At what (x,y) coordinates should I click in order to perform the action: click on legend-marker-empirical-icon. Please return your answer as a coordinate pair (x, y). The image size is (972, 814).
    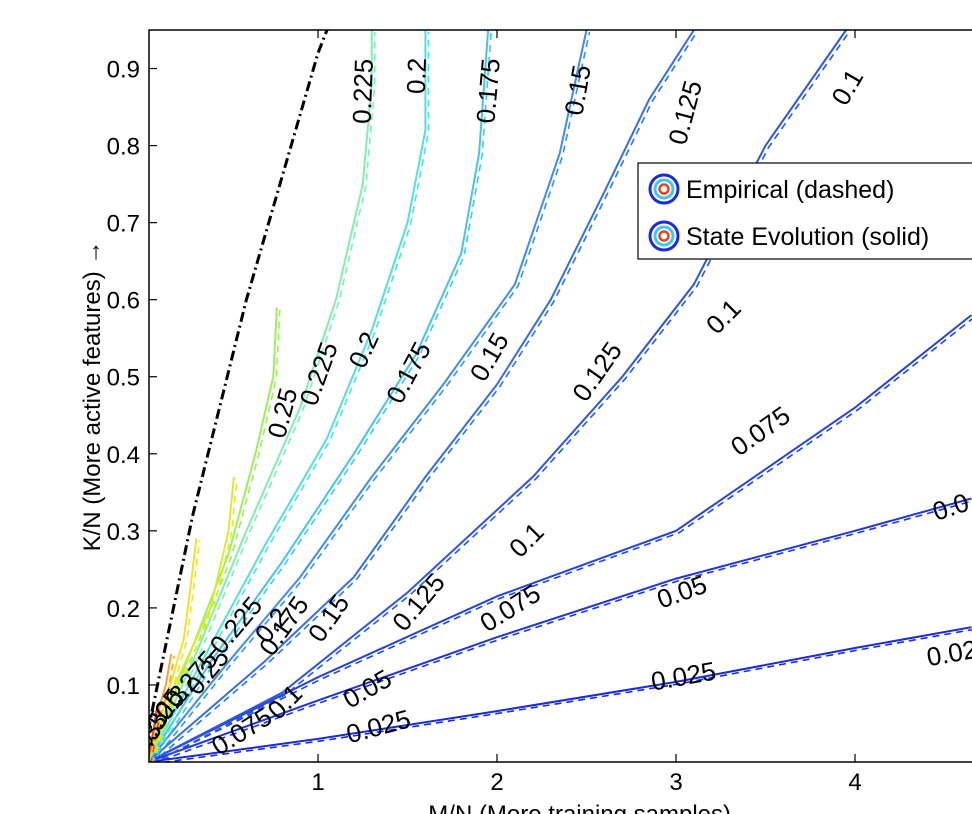
    Looking at the image, I should click on (664, 189).